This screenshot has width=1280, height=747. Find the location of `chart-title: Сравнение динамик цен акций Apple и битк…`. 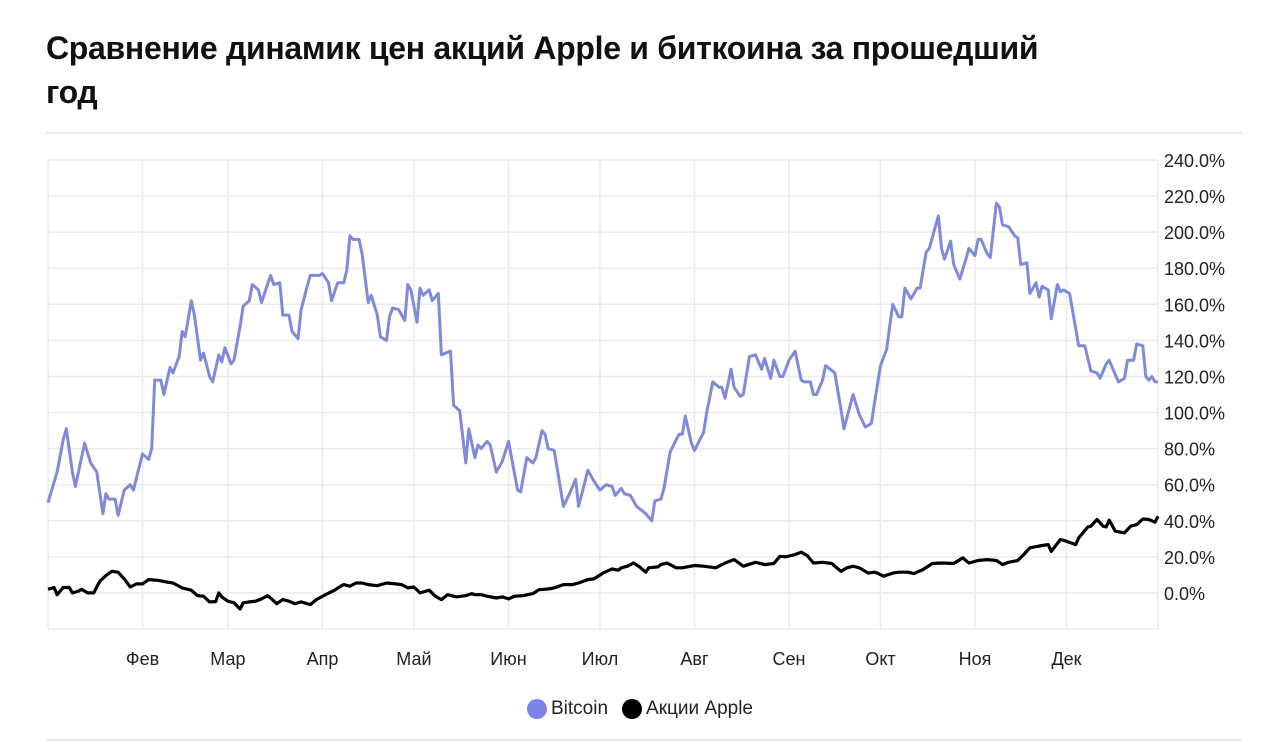

chart-title: Сравнение динамик цен акций Apple и битк… is located at coordinates (542, 70).